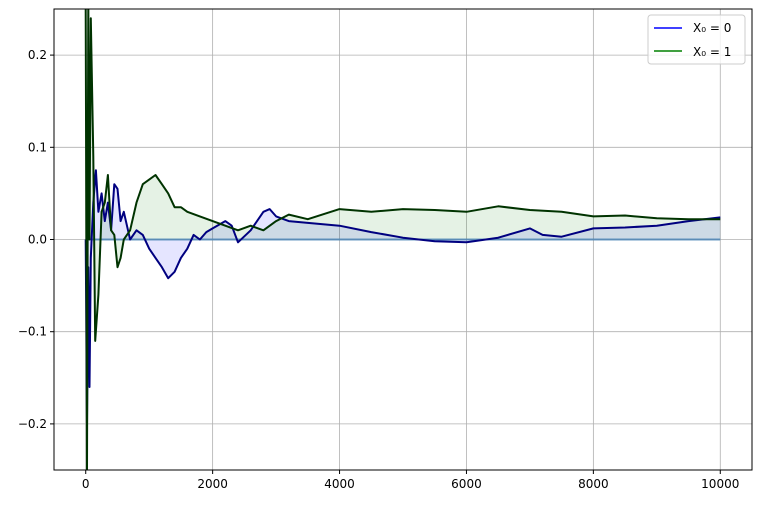 This screenshot has width=760, height=509. I want to click on x-tick-label: 10000, so click(720, 484).